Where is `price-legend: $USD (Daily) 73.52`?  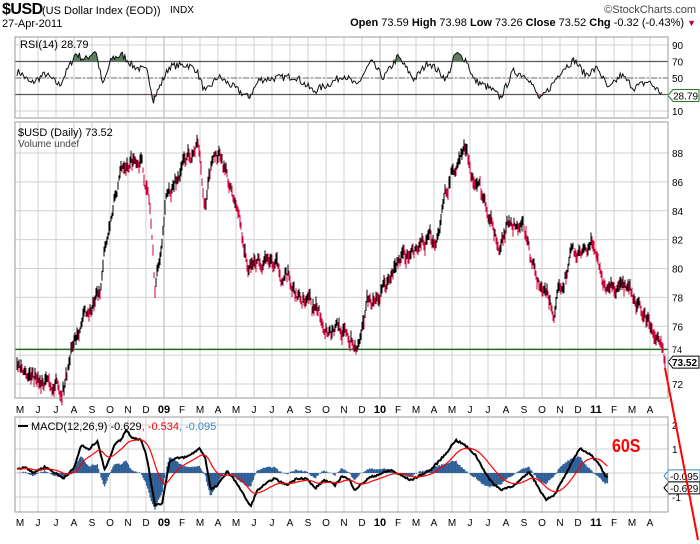
price-legend: $USD (Daily) 73.52 is located at coordinates (65, 133).